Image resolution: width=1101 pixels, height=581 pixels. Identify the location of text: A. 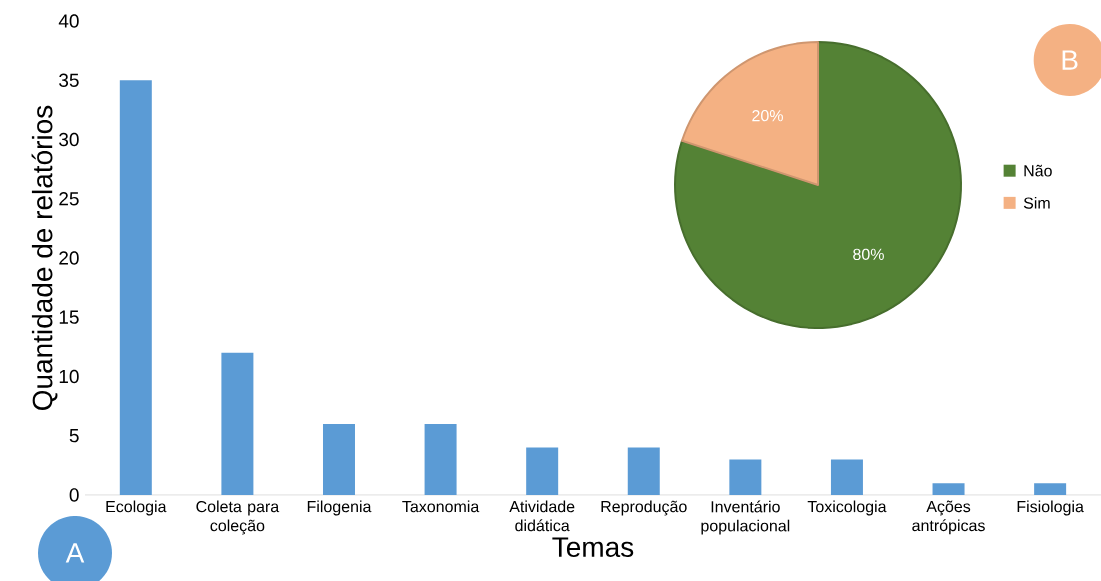
(75, 553).